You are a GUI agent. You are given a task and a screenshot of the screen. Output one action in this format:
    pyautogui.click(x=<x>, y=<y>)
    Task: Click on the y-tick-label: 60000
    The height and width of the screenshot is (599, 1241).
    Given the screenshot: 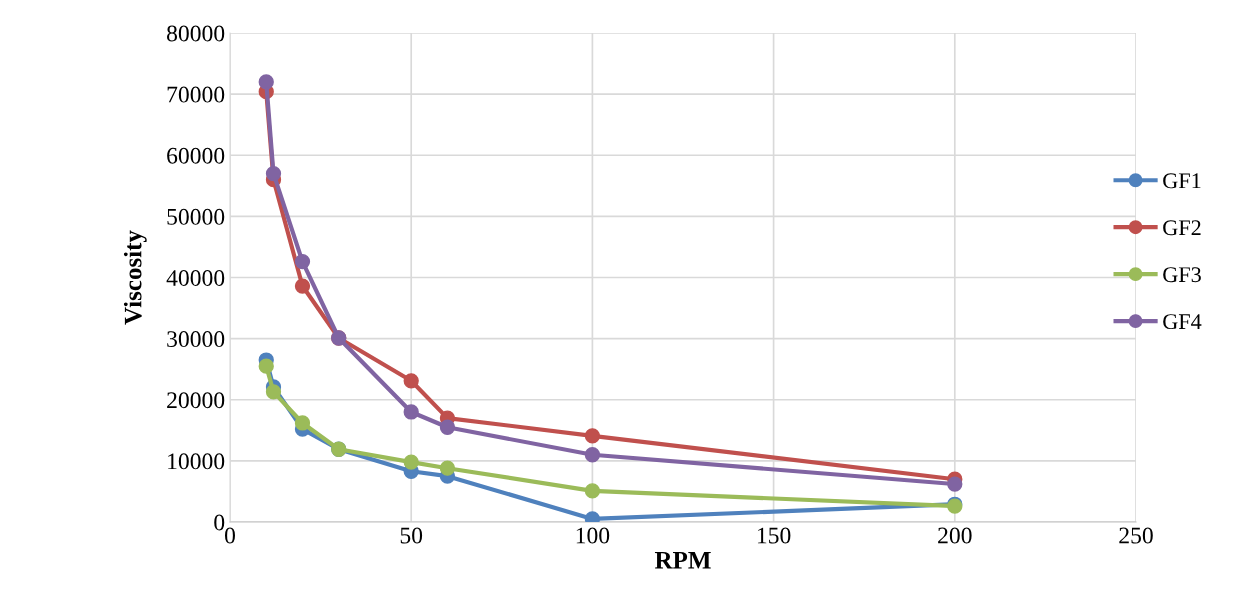 What is the action you would take?
    pyautogui.click(x=196, y=155)
    